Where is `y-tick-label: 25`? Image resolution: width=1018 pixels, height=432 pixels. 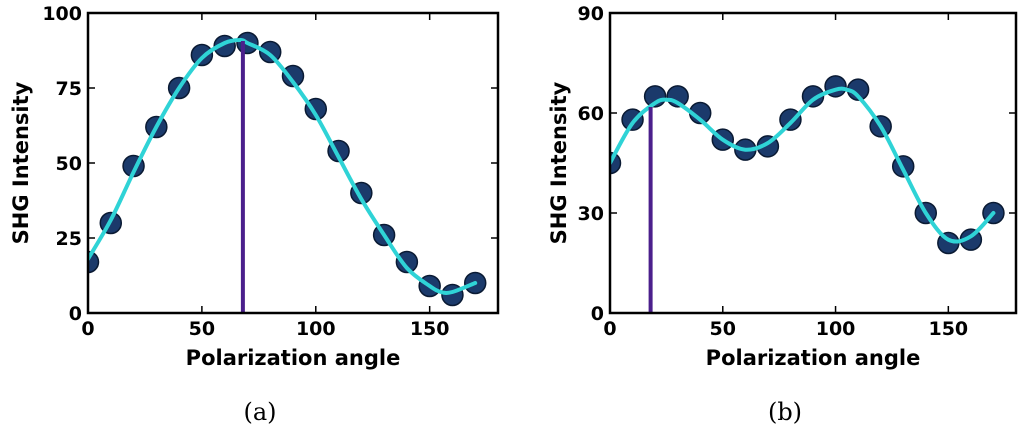
y-tick-label: 25 is located at coordinates (69, 239).